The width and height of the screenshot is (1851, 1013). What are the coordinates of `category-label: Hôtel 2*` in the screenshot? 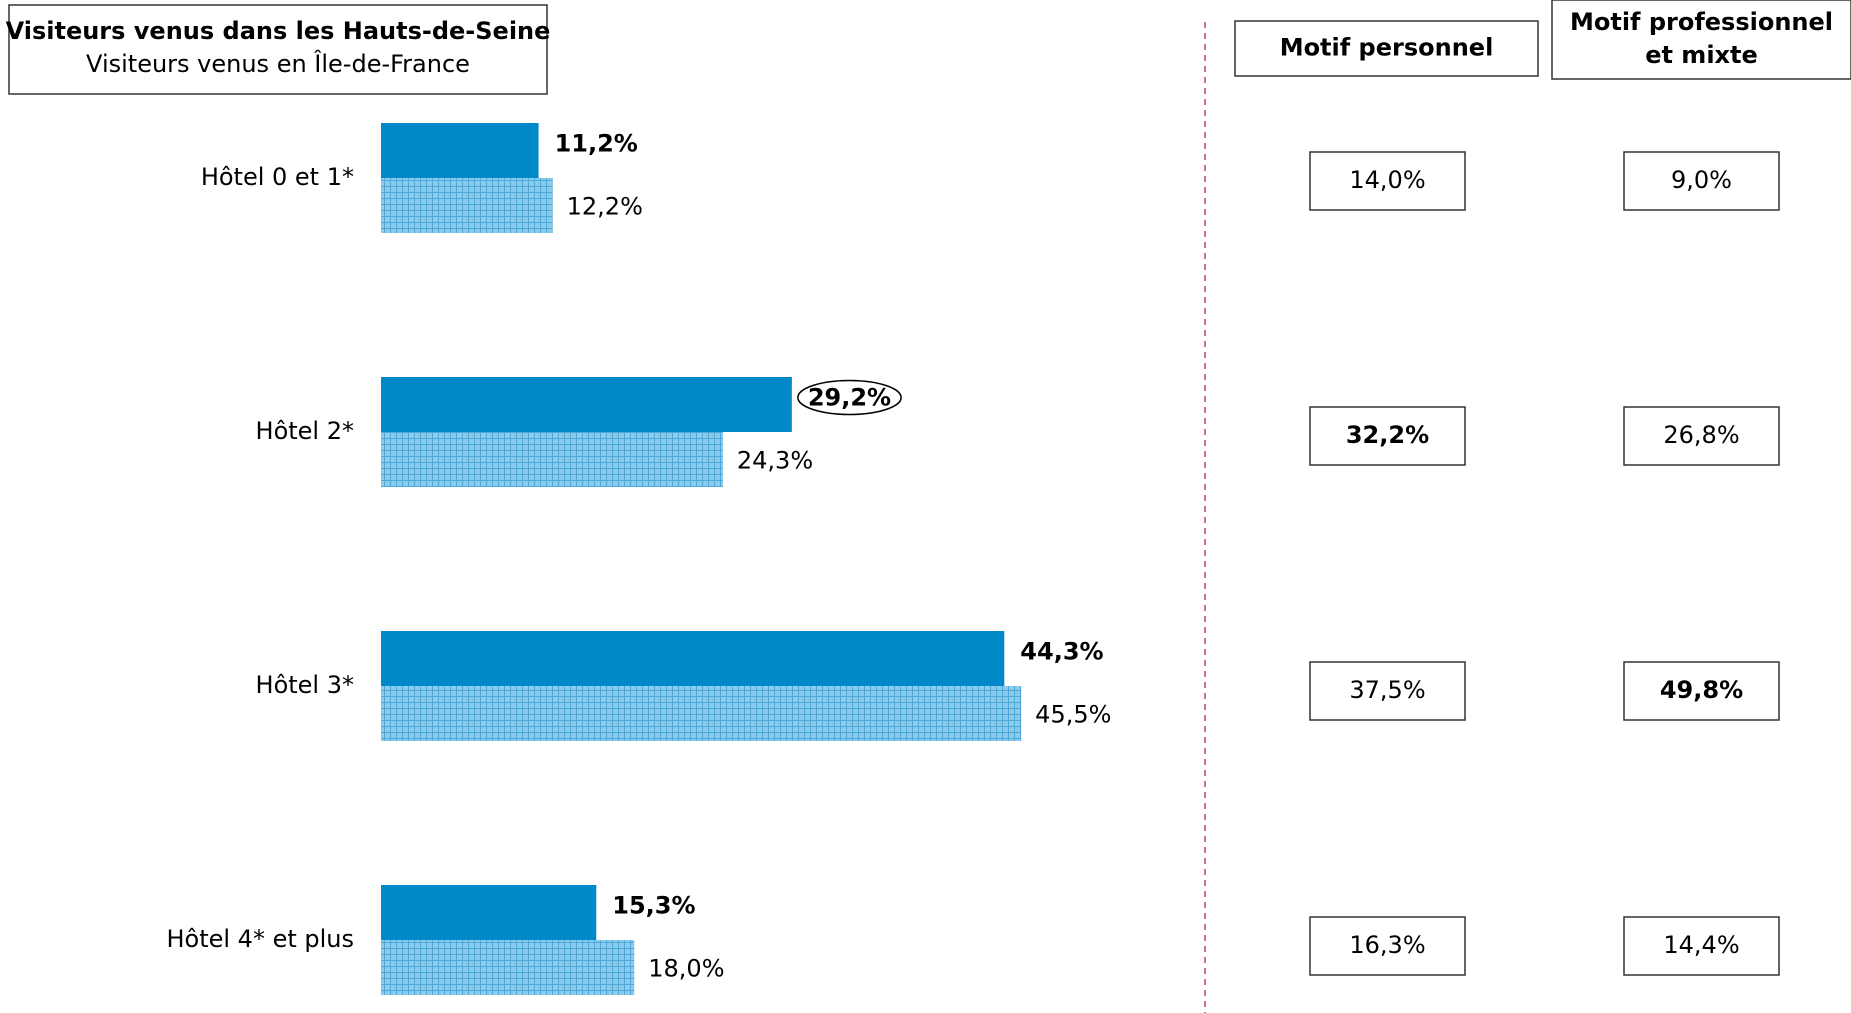 It's located at (305, 431).